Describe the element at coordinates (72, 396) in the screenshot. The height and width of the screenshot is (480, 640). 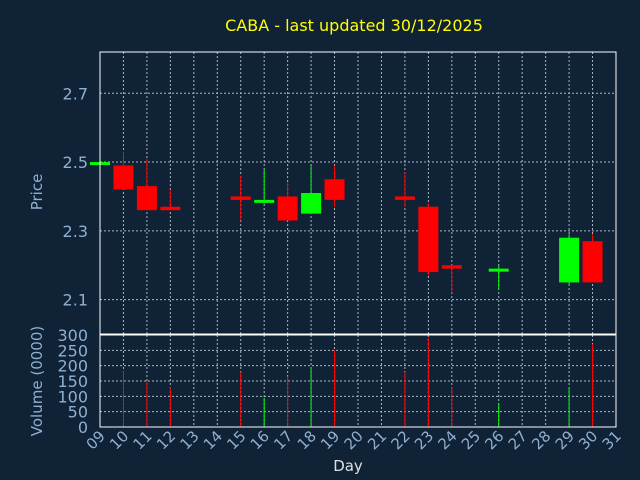
I see `volume-tick-label: 100` at that location.